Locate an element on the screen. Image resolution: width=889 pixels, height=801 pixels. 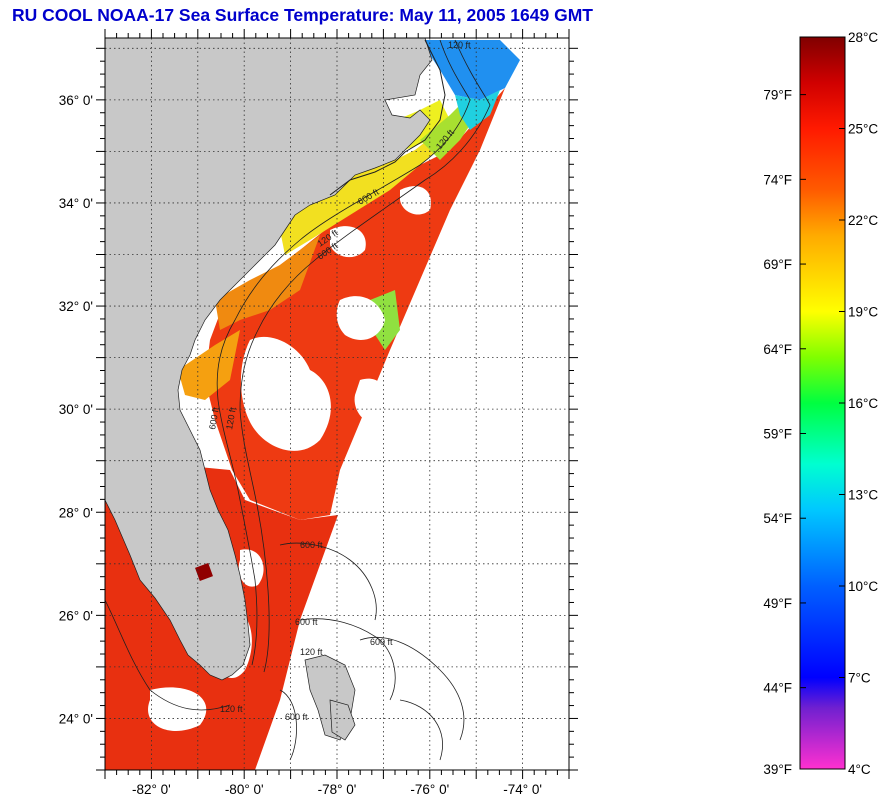
longitude-labels: -82° 0' -80° 0' -78° 0' -76° 0' -74° 0' is located at coordinates (337, 789).